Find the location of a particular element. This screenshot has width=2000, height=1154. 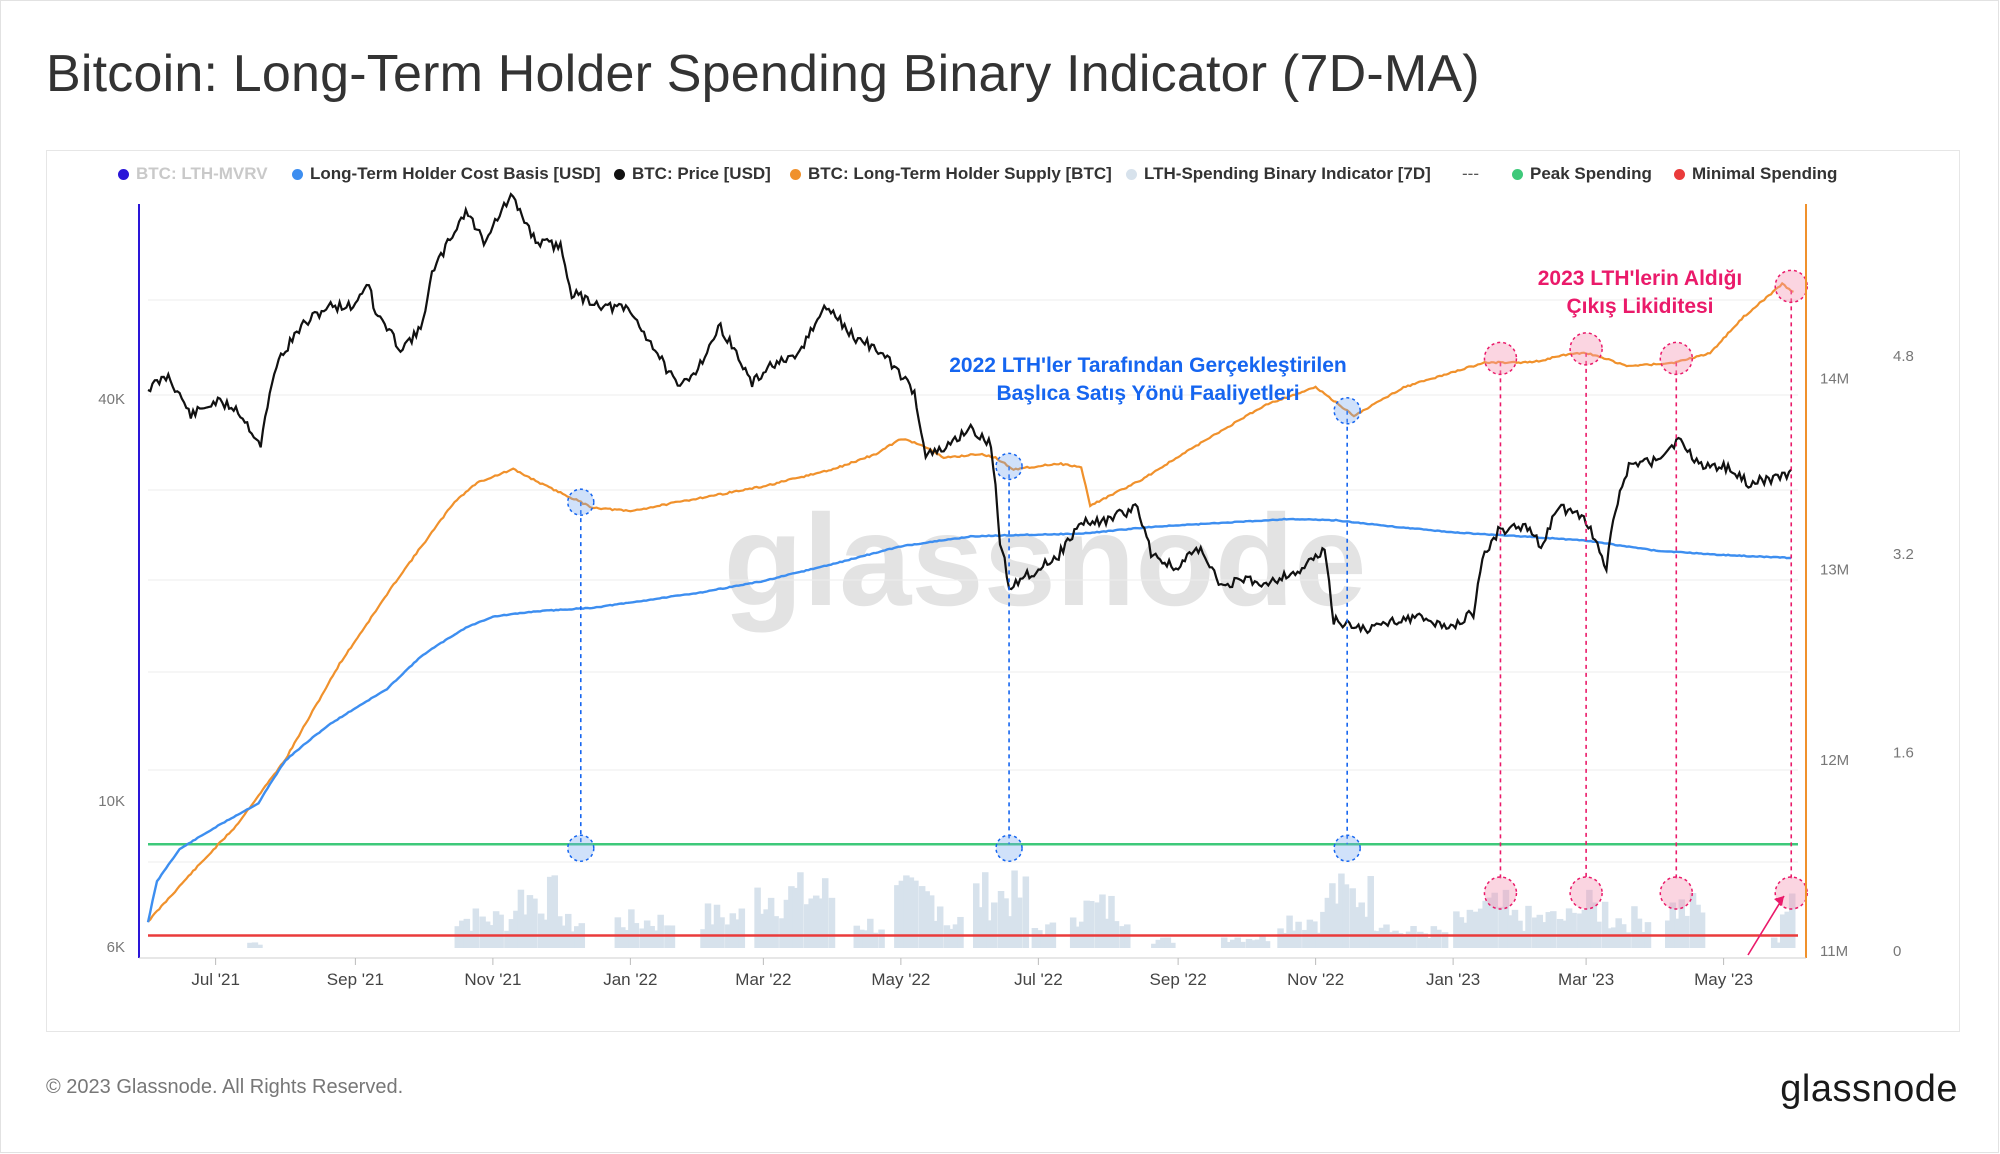

legend-label: BTC: LTH-MVRV is located at coordinates (202, 173).